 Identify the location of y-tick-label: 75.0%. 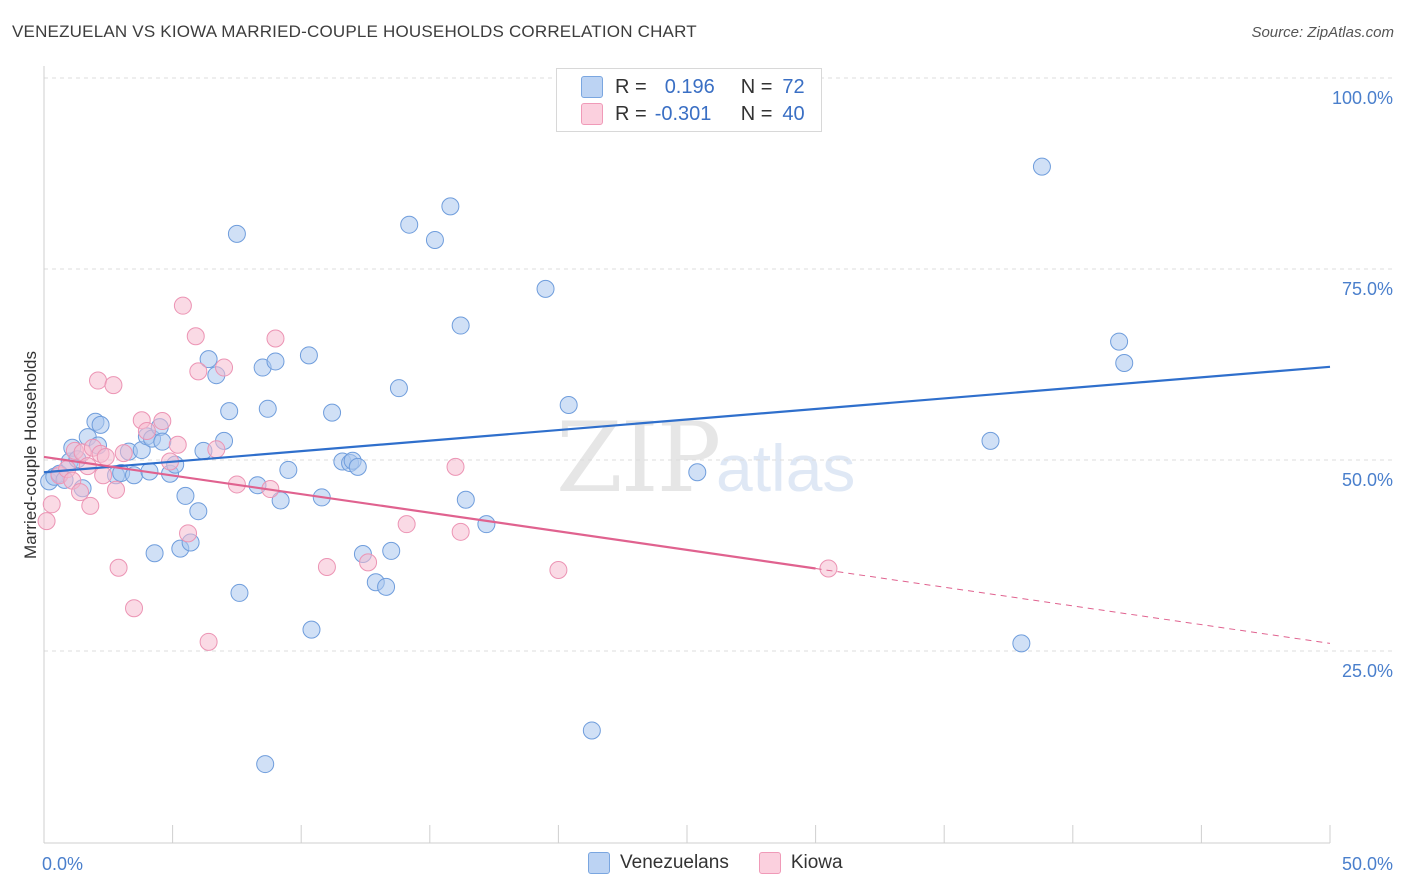
(1367, 289).